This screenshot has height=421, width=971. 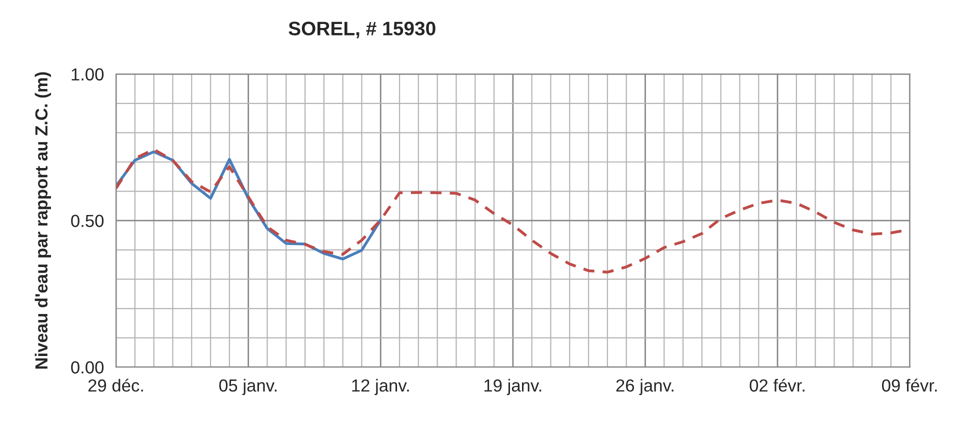 I want to click on x-tick-label: 02 févr., so click(x=777, y=385).